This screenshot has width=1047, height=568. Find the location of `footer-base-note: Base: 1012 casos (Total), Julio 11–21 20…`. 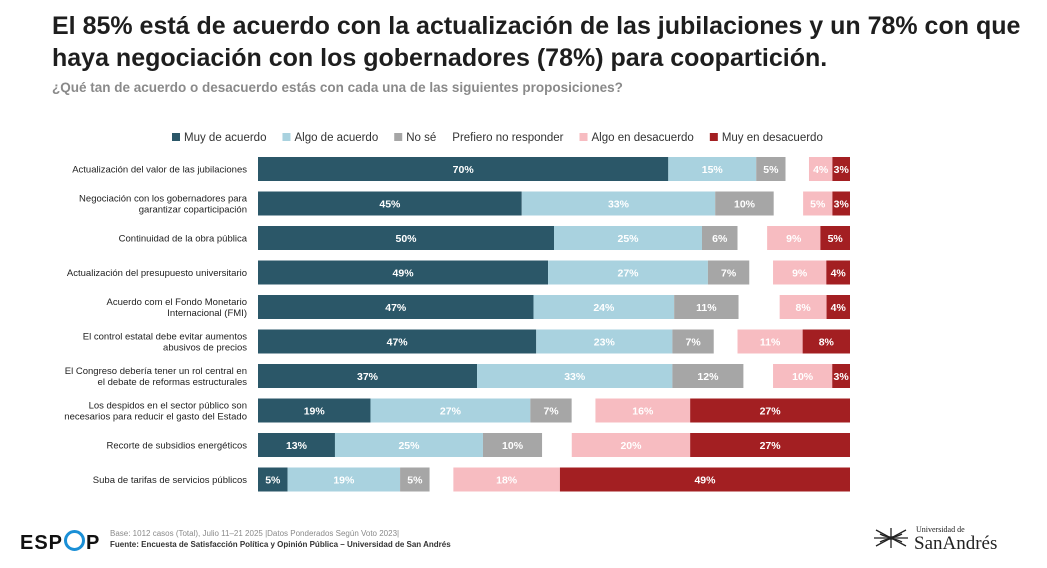

footer-base-note: Base: 1012 casos (Total), Julio 11–21 20… is located at coordinates (255, 533).